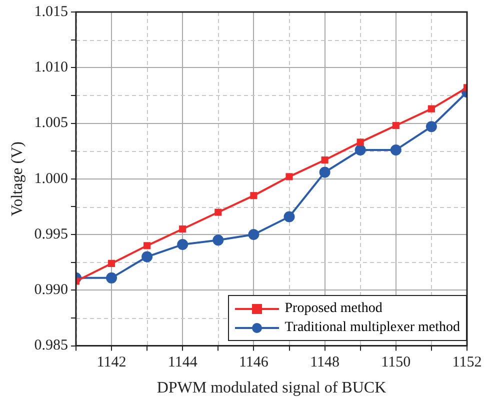  I want to click on y-tick-label: 0.985, so click(51, 346).